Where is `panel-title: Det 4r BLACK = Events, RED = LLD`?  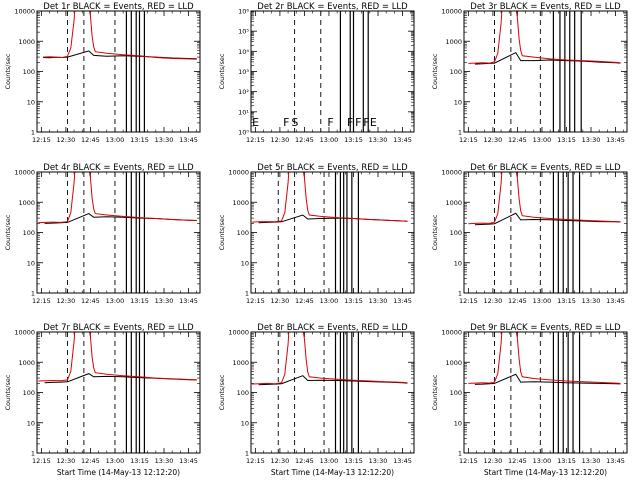 panel-title: Det 4r BLACK = Events, RED = LLD is located at coordinates (118, 168).